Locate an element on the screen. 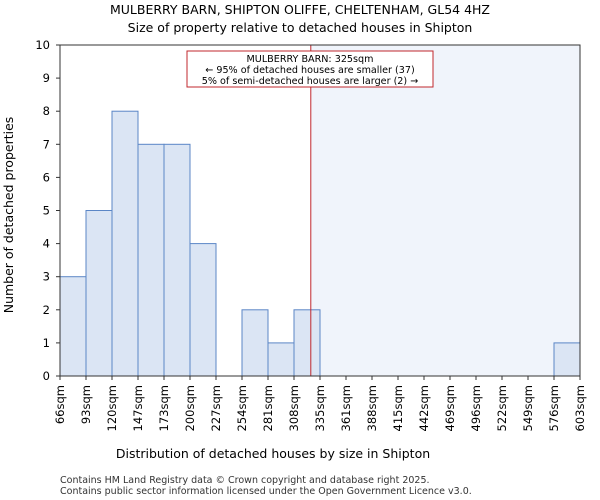 The width and height of the screenshot is (600, 500). y-tick-label: 0 is located at coordinates (46, 376).